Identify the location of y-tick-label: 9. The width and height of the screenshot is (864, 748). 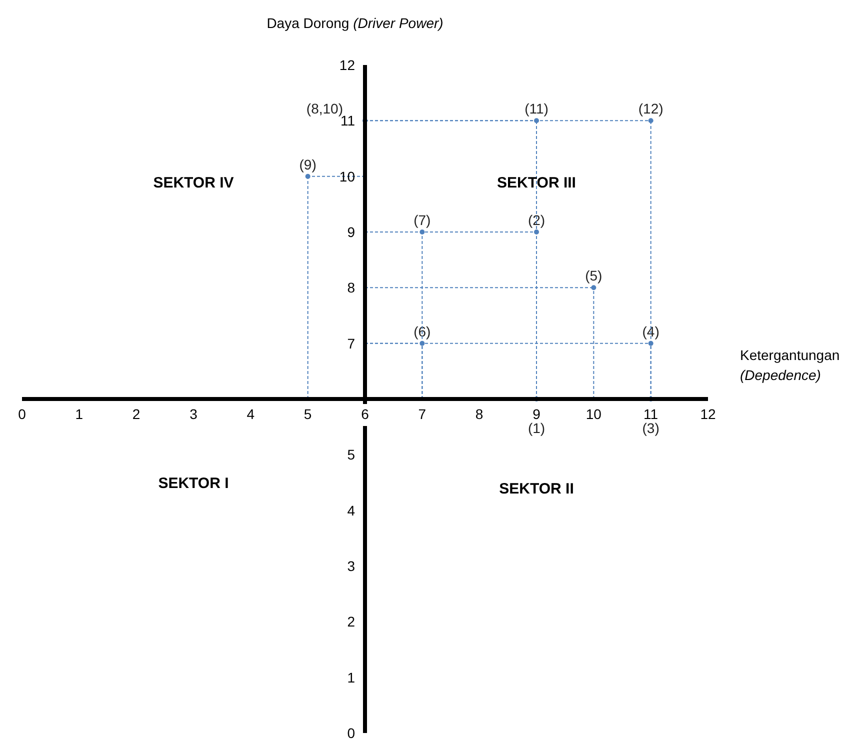
(351, 232).